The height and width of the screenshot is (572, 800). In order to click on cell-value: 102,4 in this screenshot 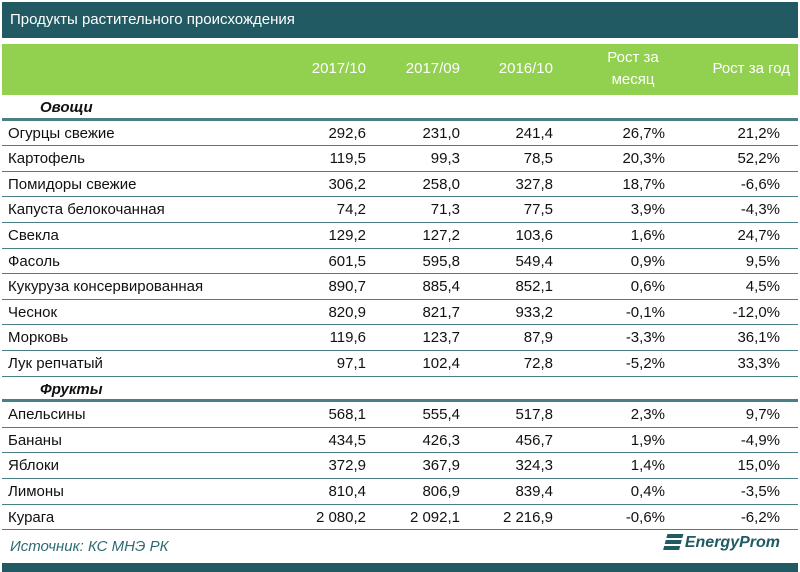, I will do `click(441, 363)`.